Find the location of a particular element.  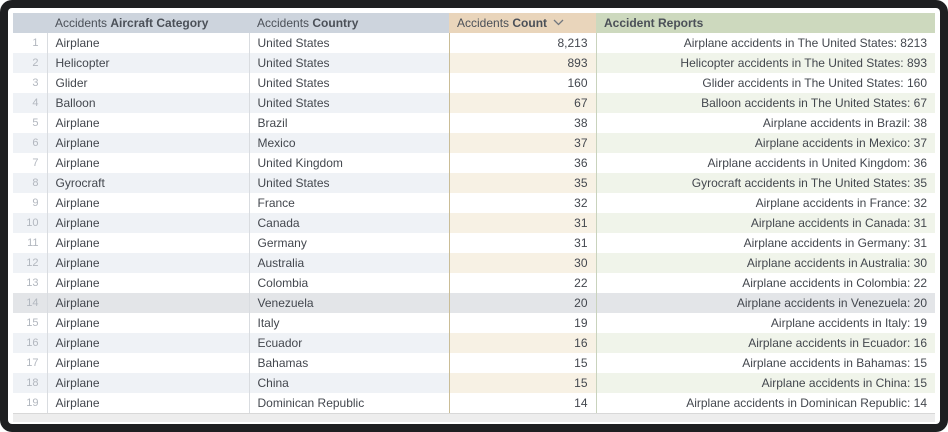

column-header-count: Accidents Count is located at coordinates (522, 23).